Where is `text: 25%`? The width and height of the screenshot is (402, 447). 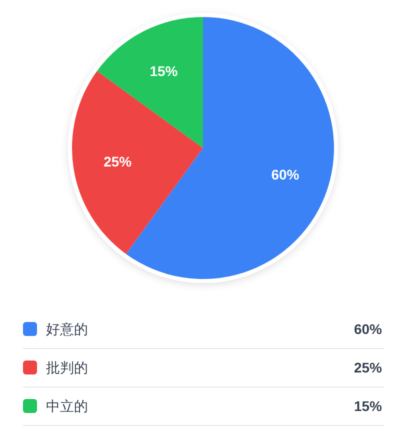
text: 25% is located at coordinates (368, 368).